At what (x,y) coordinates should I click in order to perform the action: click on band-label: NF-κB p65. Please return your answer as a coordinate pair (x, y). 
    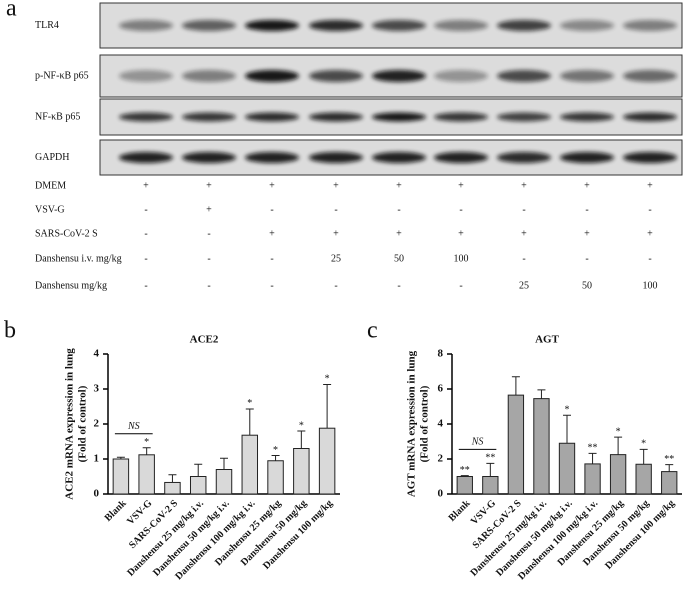
    Looking at the image, I should click on (57, 116).